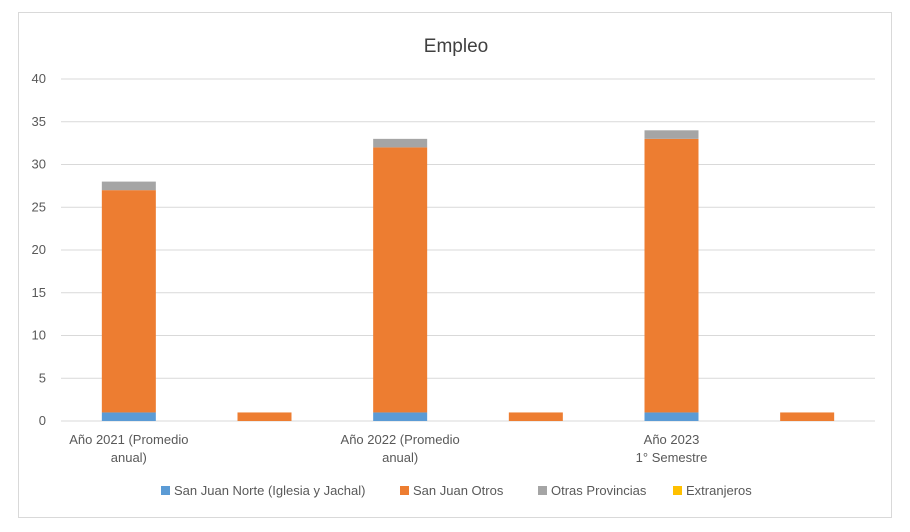 The width and height of the screenshot is (910, 532). What do you see at coordinates (39, 121) in the screenshot?
I see `y-tick-label: 35` at bounding box center [39, 121].